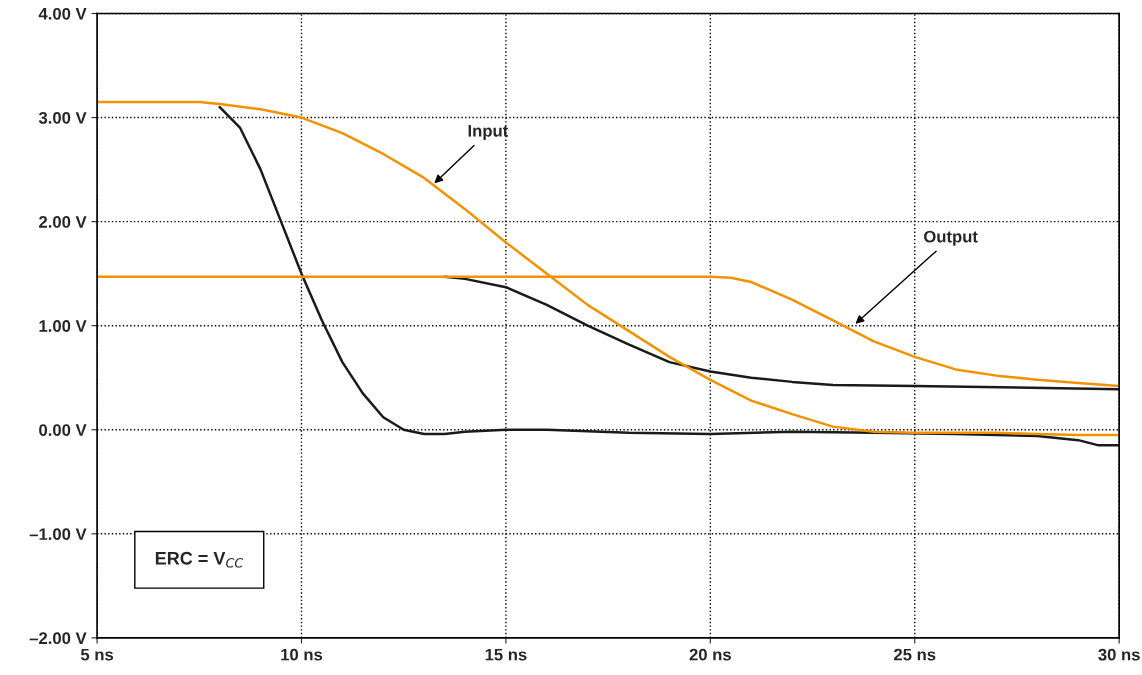 The width and height of the screenshot is (1142, 675). What do you see at coordinates (62, 13) in the screenshot?
I see `y-tick-label: 4.00 V` at bounding box center [62, 13].